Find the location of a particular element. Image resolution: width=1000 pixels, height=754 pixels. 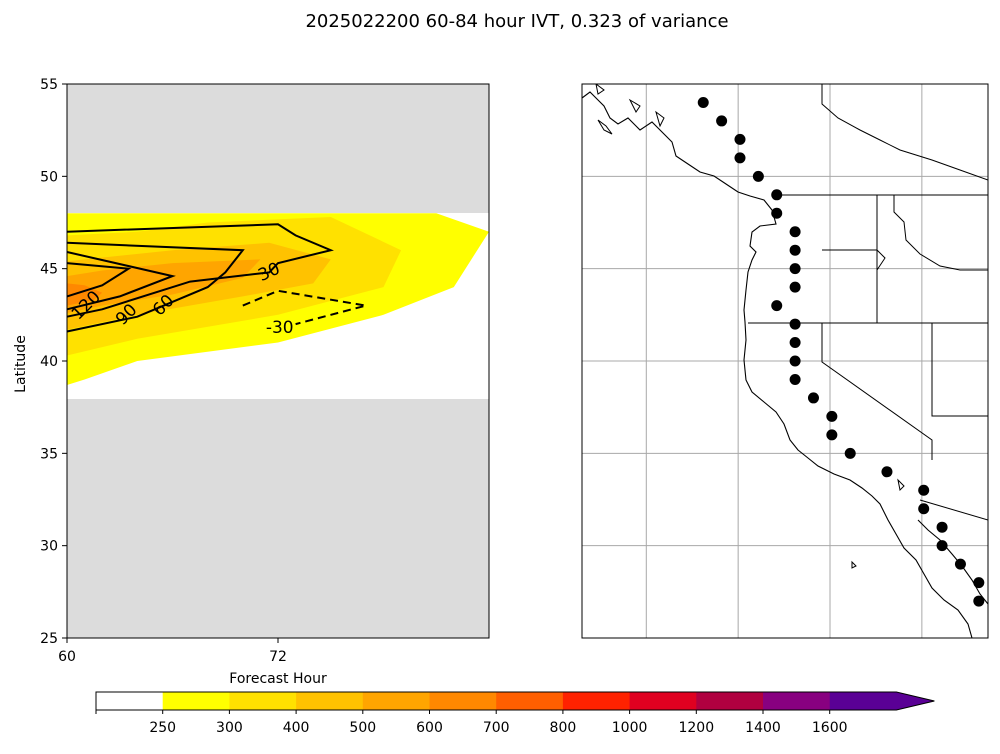

y-tick-label: 25 is located at coordinates (49, 639).